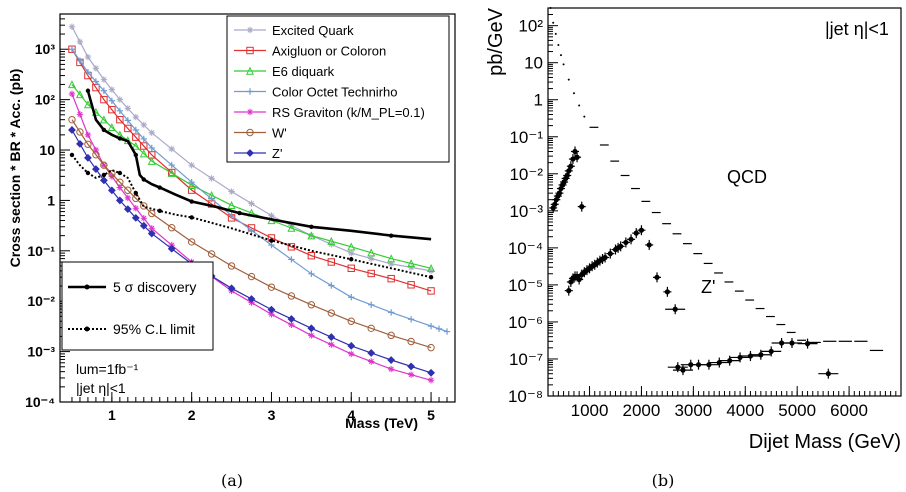 The height and width of the screenshot is (492, 906). I want to click on x-tick-label-a: 3, so click(272, 415).